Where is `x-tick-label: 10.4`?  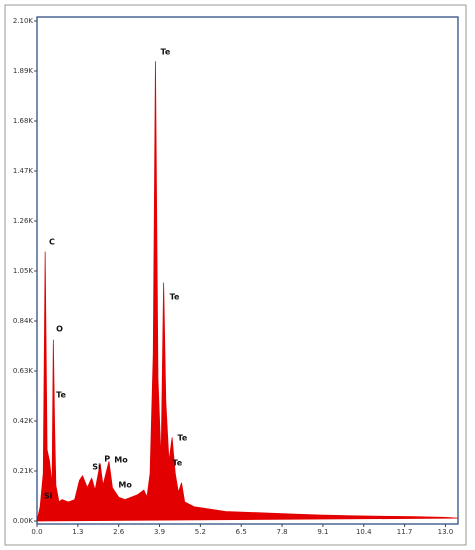 x-tick-label: 10.4 is located at coordinates (364, 532).